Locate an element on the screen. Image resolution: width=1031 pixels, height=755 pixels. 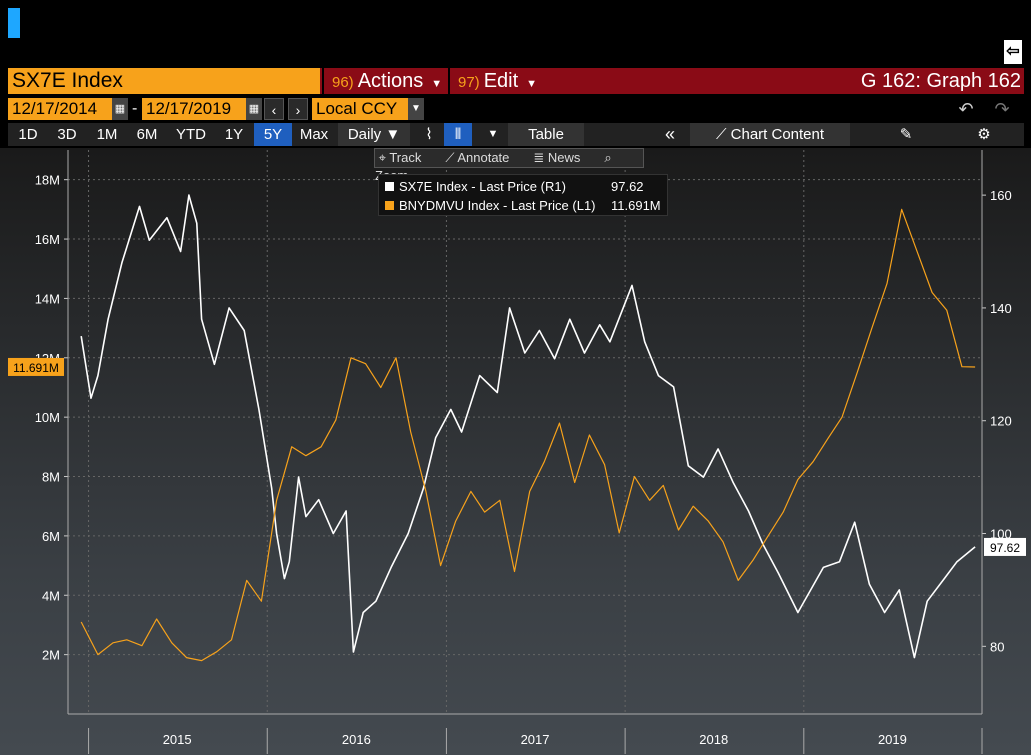
last-value-tag-left is located at coordinates (36, 366).